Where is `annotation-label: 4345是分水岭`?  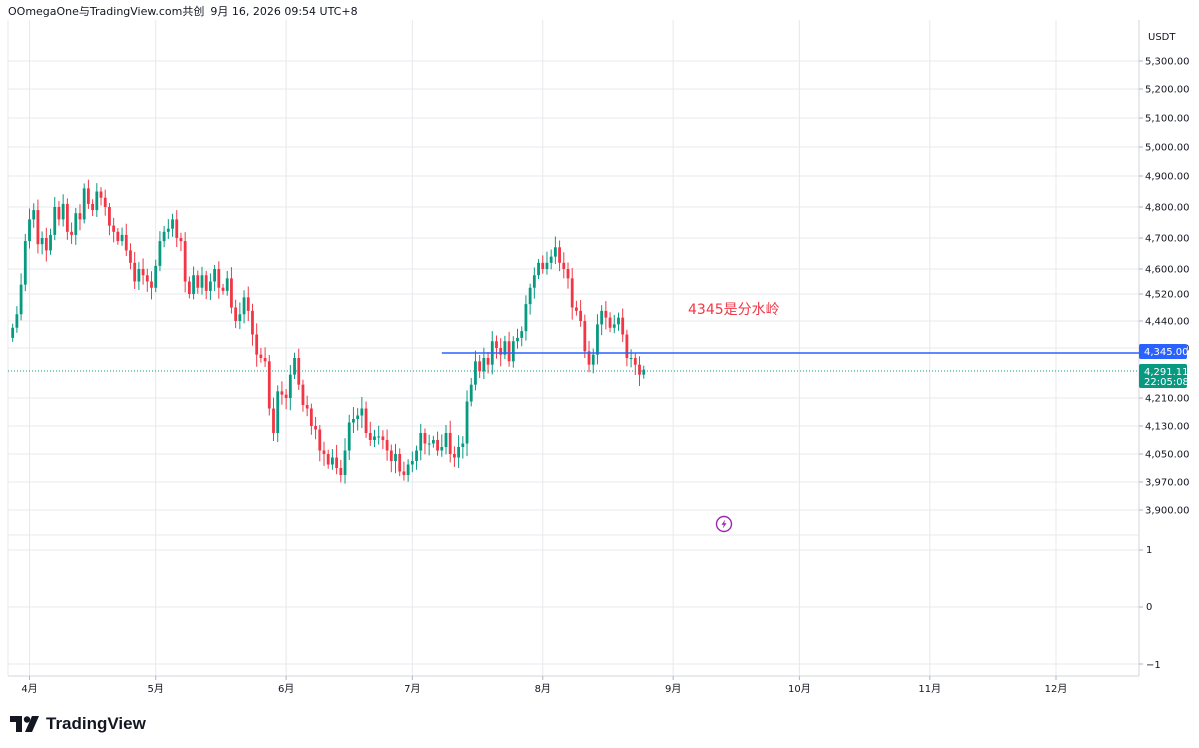
annotation-label: 4345是分水岭 is located at coordinates (734, 310).